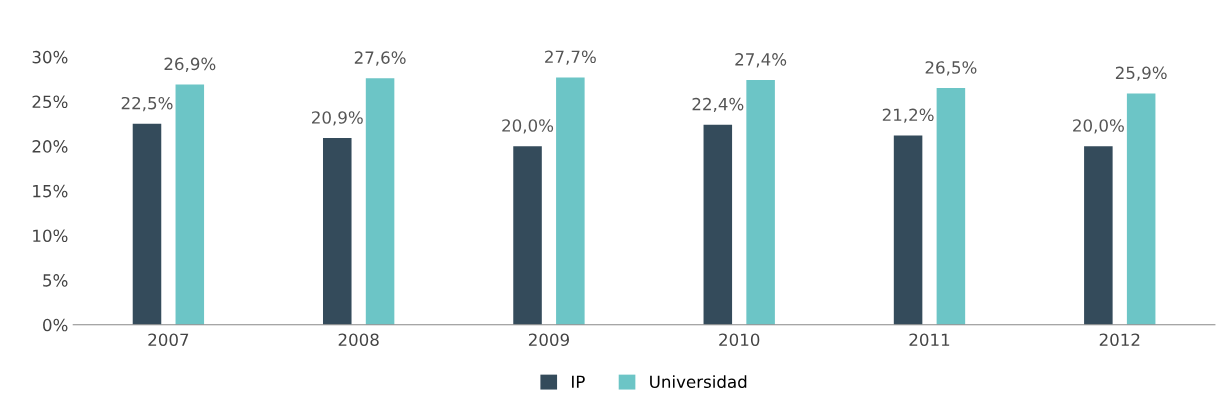 The height and width of the screenshot is (406, 1221). I want to click on data-label: 21,2%, so click(908, 115).